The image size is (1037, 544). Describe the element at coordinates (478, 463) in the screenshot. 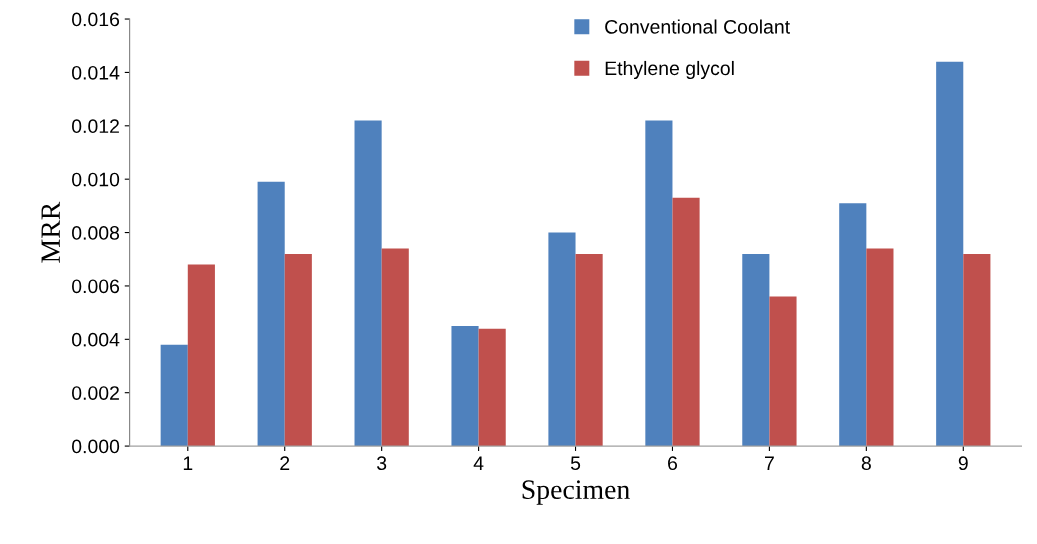

I see `x-tick-label: 4` at that location.